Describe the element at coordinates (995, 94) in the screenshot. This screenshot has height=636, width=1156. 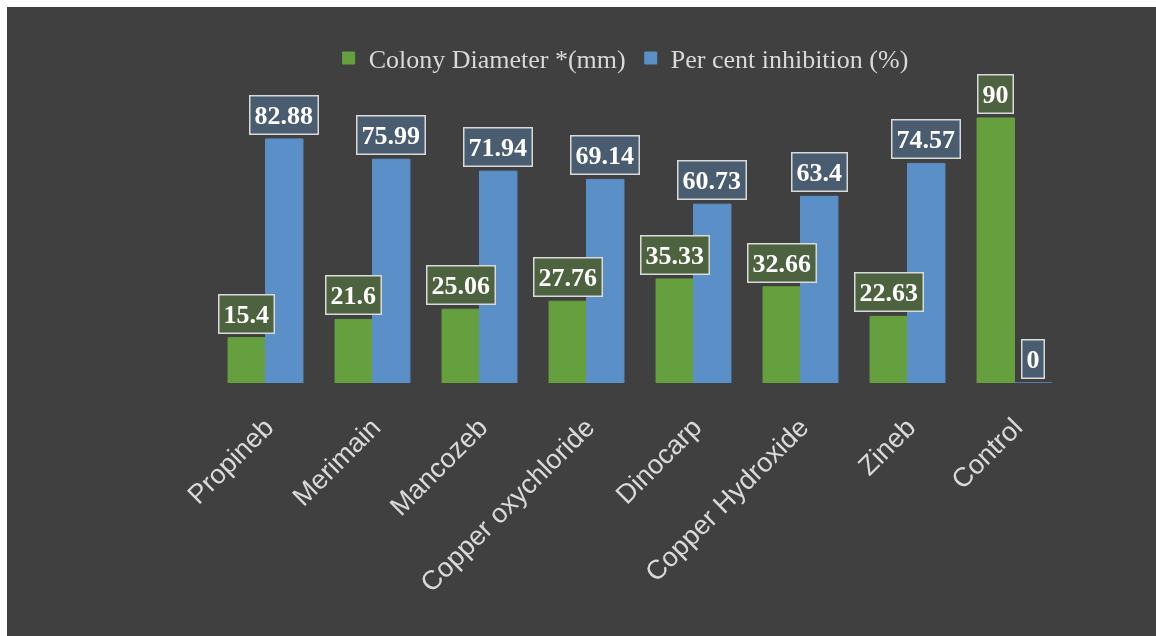
I see `data-label: 90` at that location.